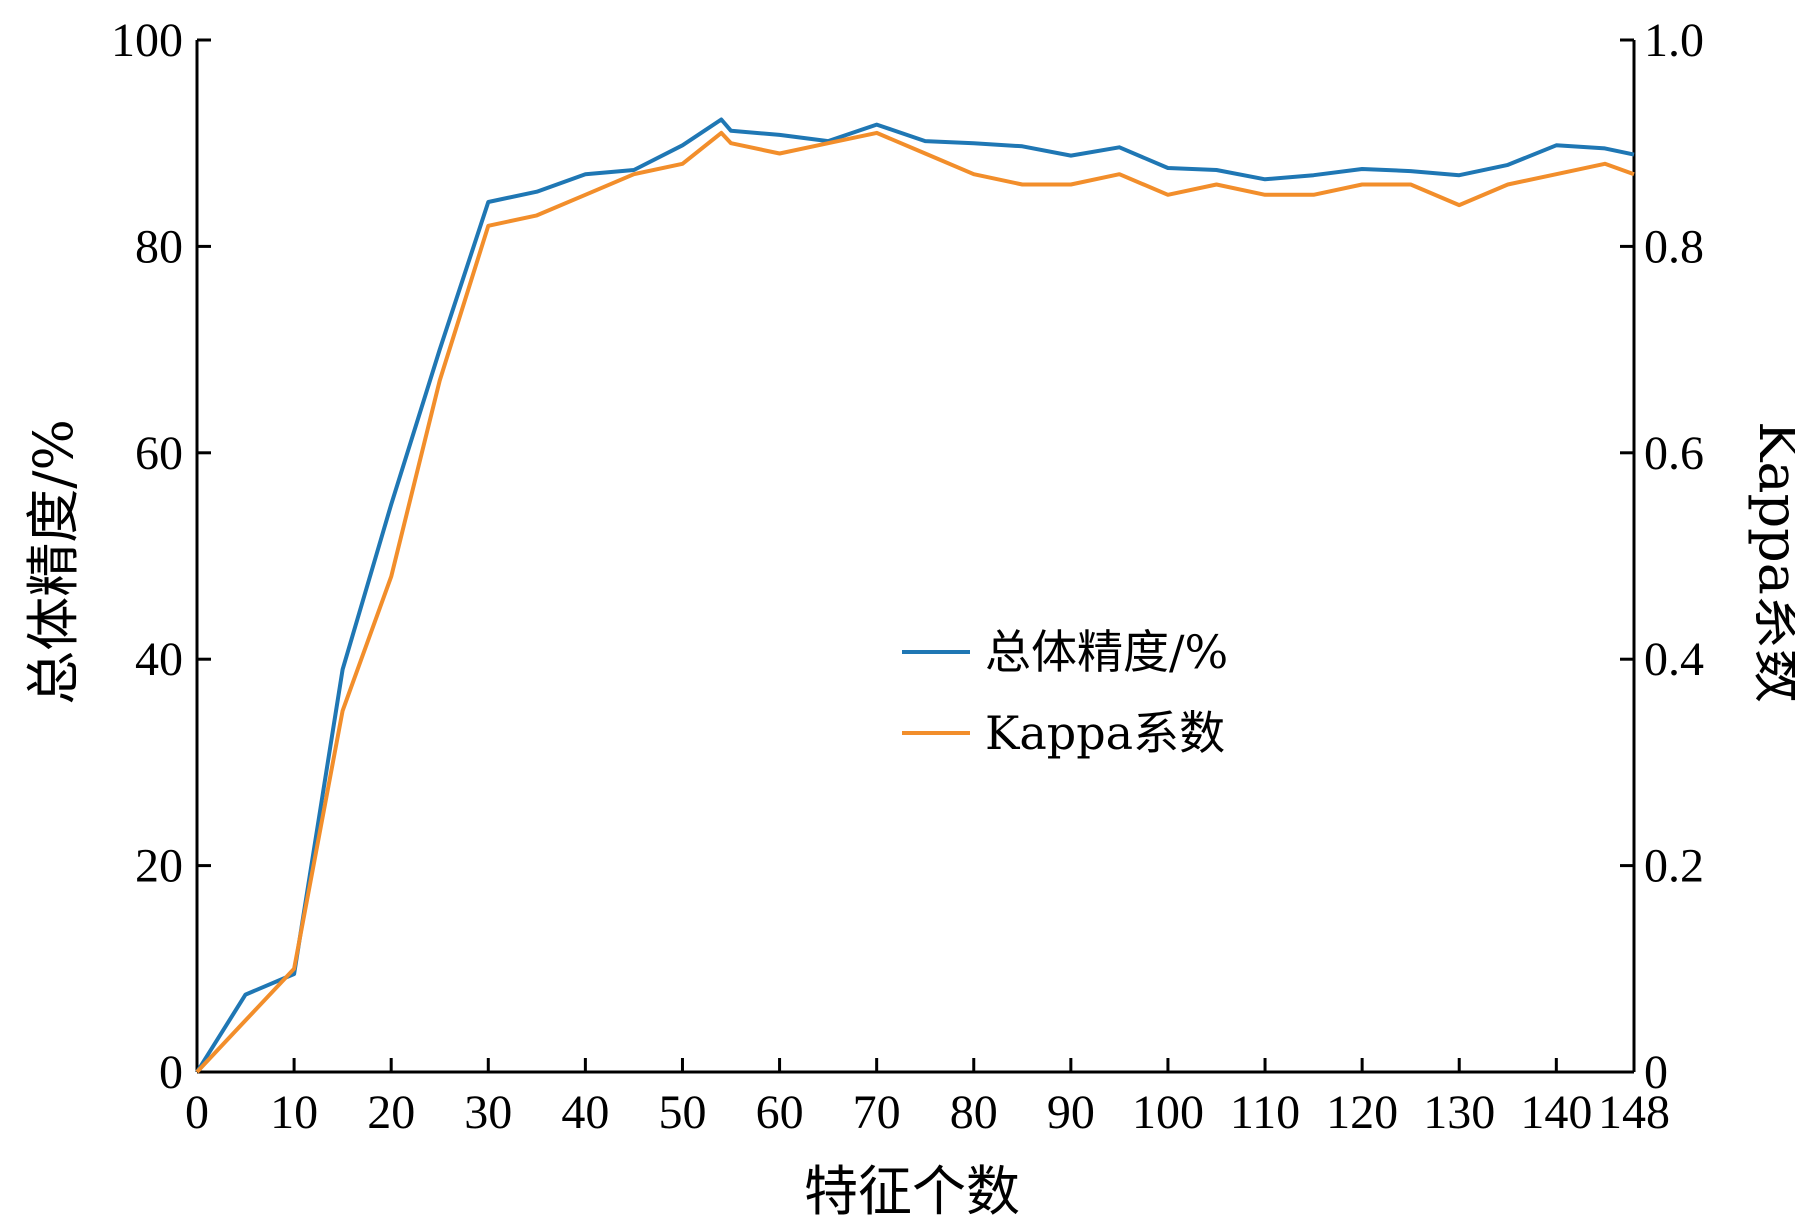 Image resolution: width=1795 pixels, height=1231 pixels. Describe the element at coordinates (877, 1112) in the screenshot. I see `x-tick-label: 70` at that location.